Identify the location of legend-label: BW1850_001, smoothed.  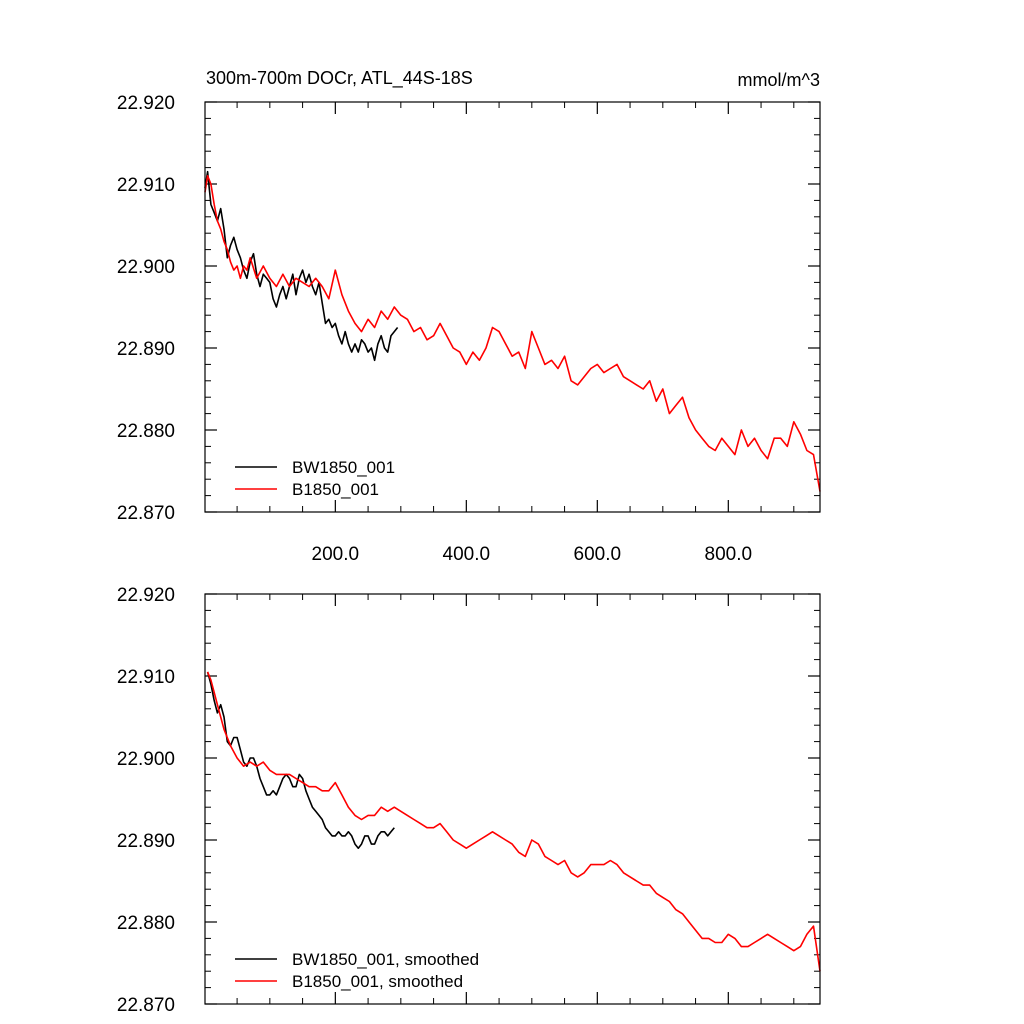
(385, 959).